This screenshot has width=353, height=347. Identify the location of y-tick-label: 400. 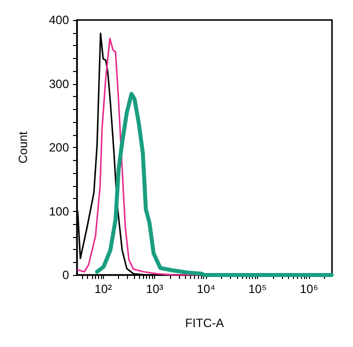
(59, 20).